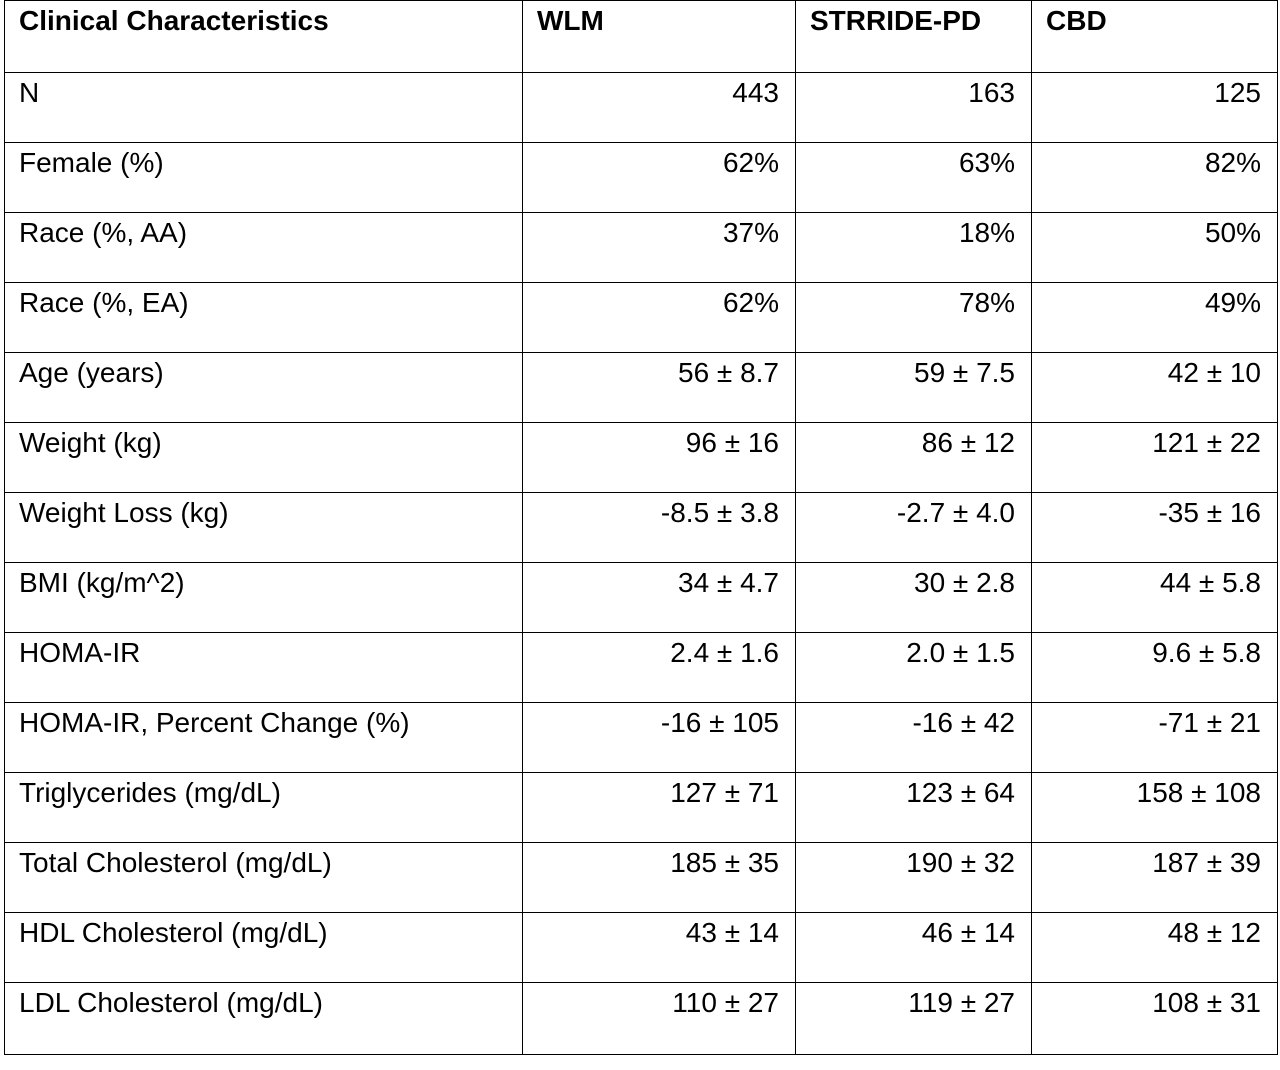 The image size is (1280, 1070). What do you see at coordinates (263, 947) in the screenshot?
I see `row-label: HDL Cholesterol (mg/dL)` at bounding box center [263, 947].